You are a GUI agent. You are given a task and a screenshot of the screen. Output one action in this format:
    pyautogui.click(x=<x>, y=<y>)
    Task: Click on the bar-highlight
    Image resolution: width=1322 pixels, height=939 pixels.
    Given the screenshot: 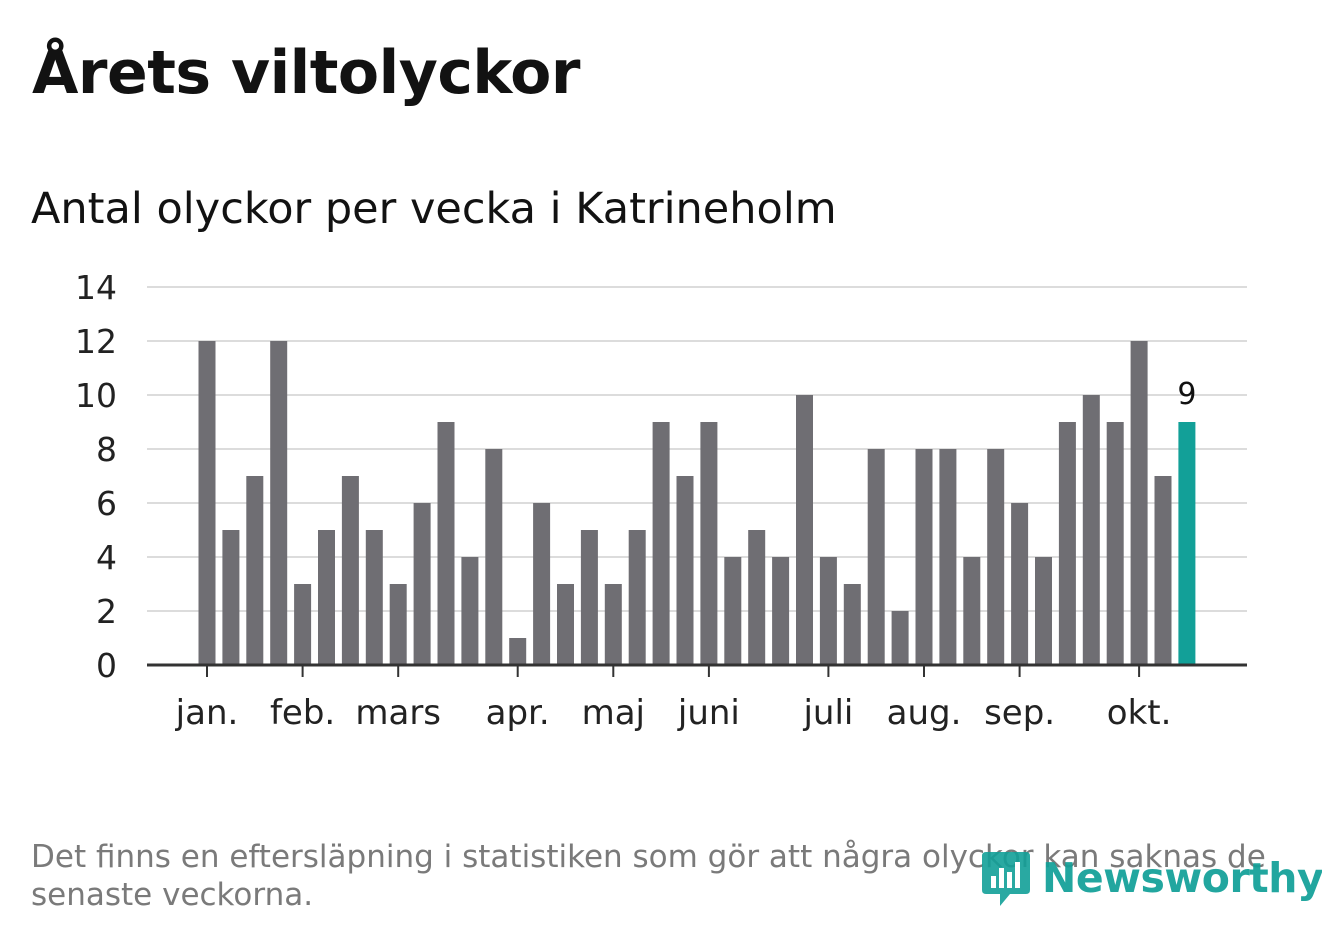 What is the action you would take?
    pyautogui.click(x=1187, y=543)
    